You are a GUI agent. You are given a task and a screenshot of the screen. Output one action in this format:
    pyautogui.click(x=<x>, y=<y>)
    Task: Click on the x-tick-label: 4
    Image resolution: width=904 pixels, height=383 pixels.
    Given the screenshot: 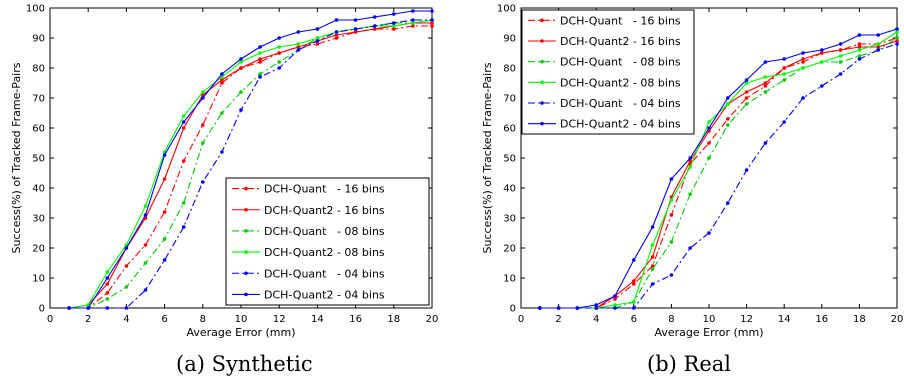 What is the action you would take?
    pyautogui.click(x=596, y=319)
    